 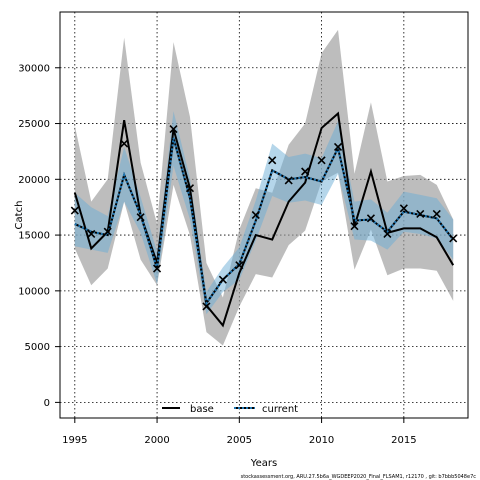 What do you see at coordinates (321, 440) in the screenshot?
I see `x-tick-label: 2010` at bounding box center [321, 440].